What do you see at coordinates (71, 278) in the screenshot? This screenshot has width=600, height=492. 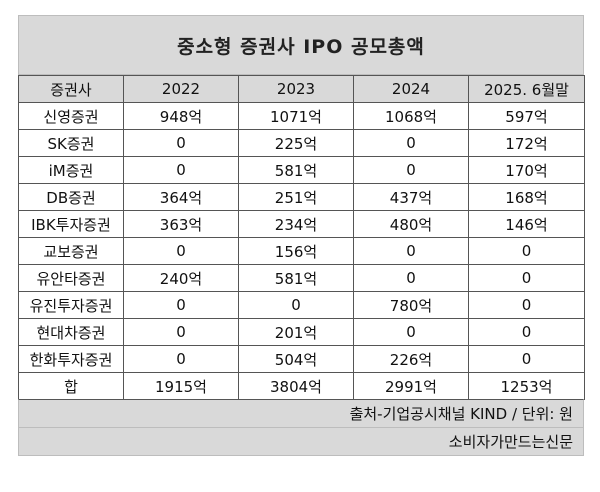 I see `broker-cell: 유안타증권` at bounding box center [71, 278].